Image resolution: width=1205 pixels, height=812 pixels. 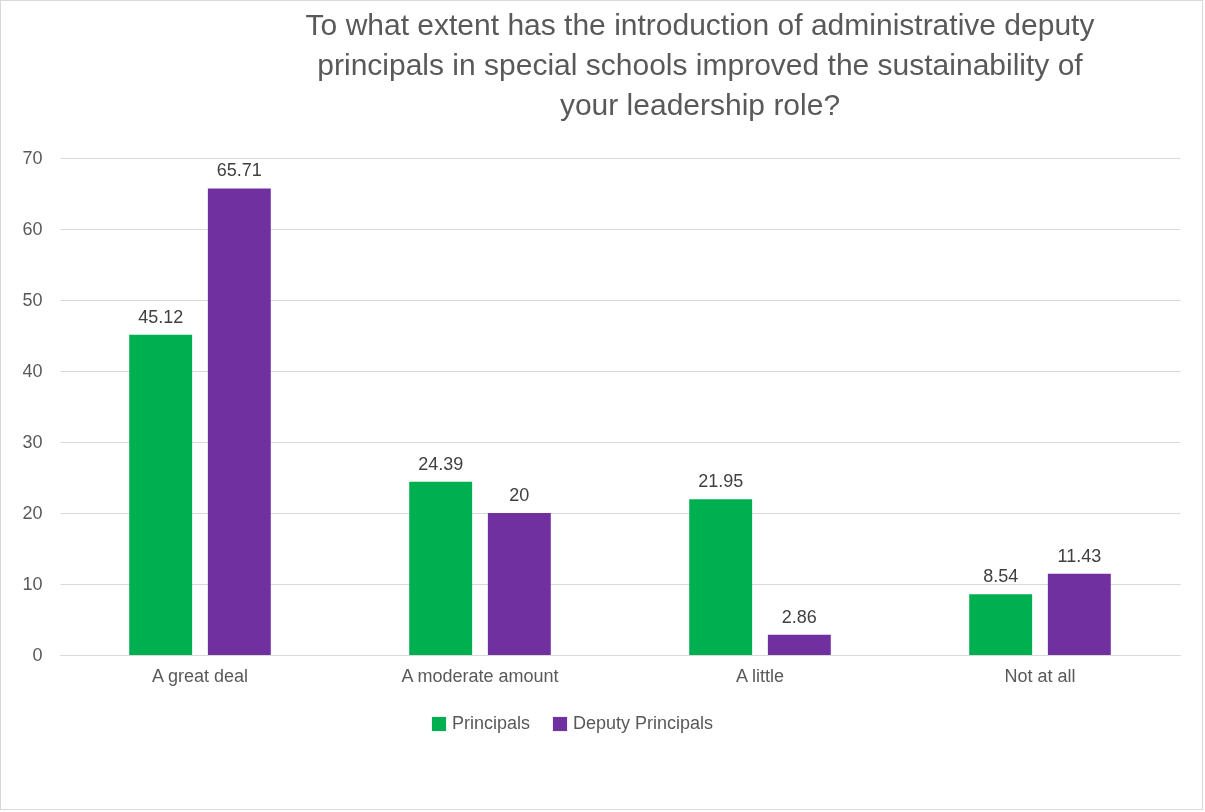 I want to click on legend-label: Principals, so click(x=491, y=723).